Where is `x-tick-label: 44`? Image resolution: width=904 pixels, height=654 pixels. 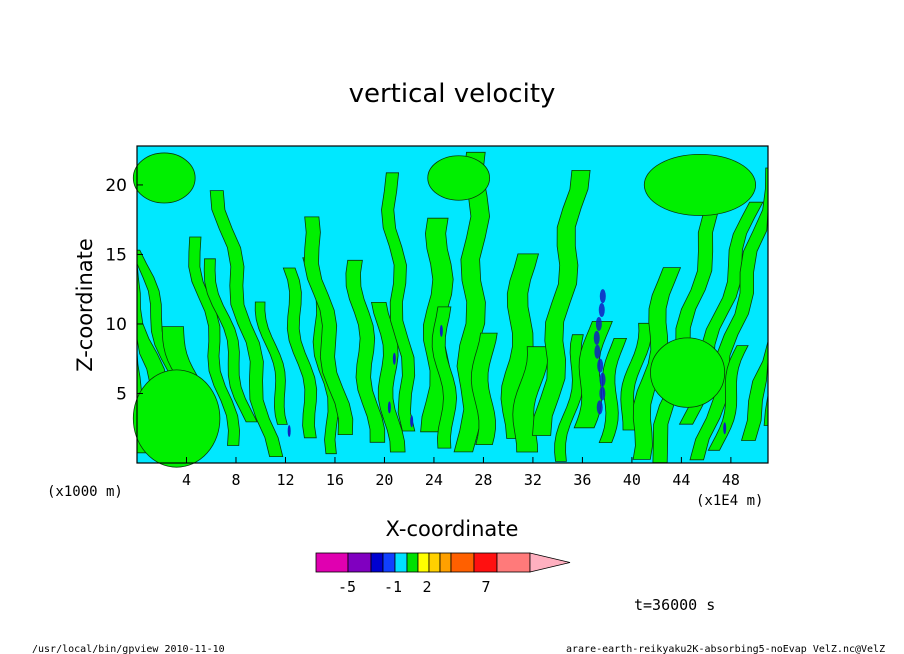
x-tick-label: 44 is located at coordinates (681, 480).